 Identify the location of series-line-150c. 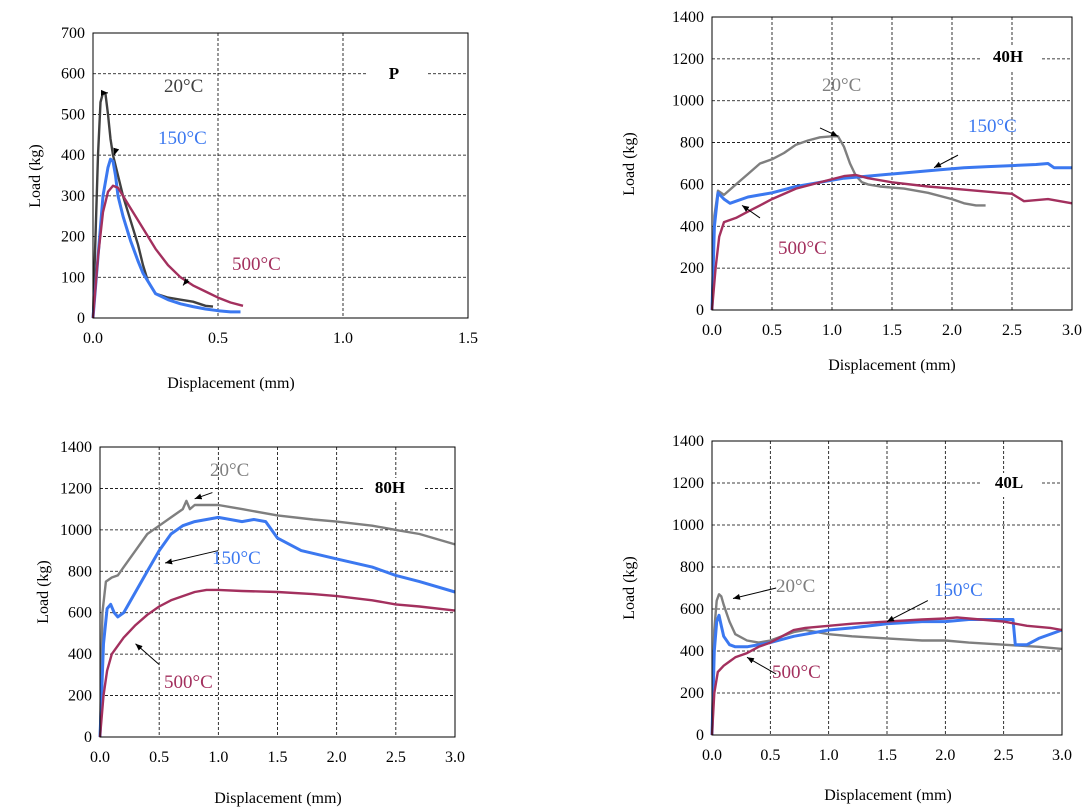
(886, 674).